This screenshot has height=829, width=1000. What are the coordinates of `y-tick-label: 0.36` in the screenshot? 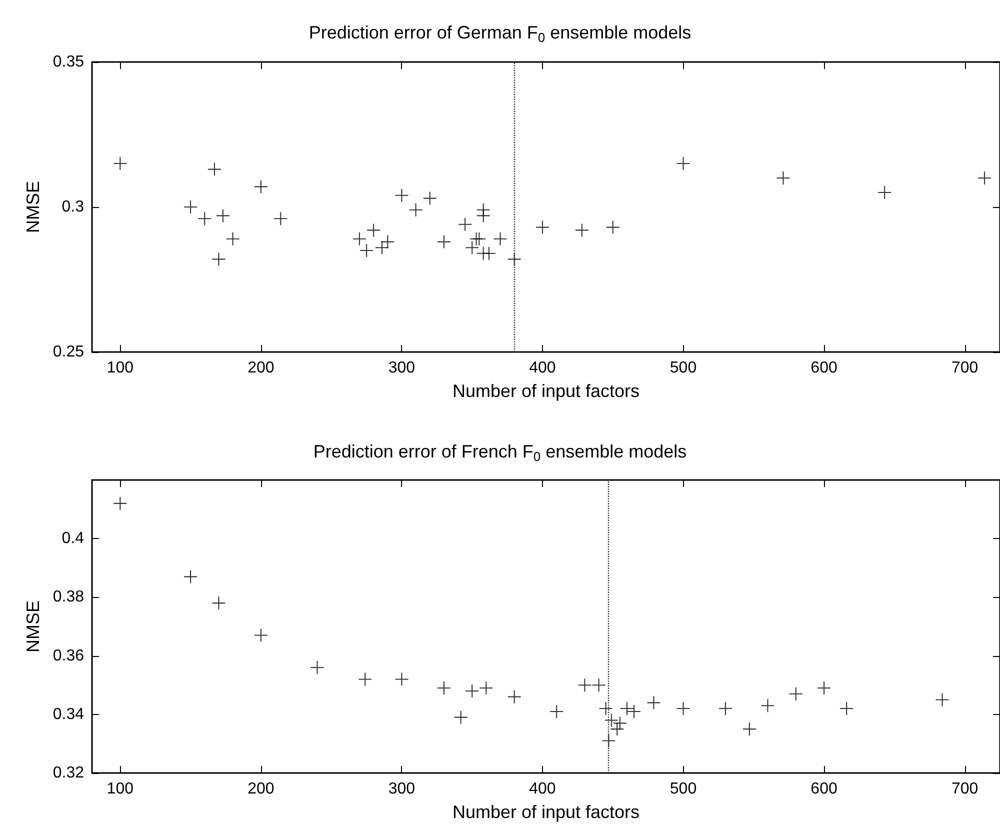 It's located at (68, 655).